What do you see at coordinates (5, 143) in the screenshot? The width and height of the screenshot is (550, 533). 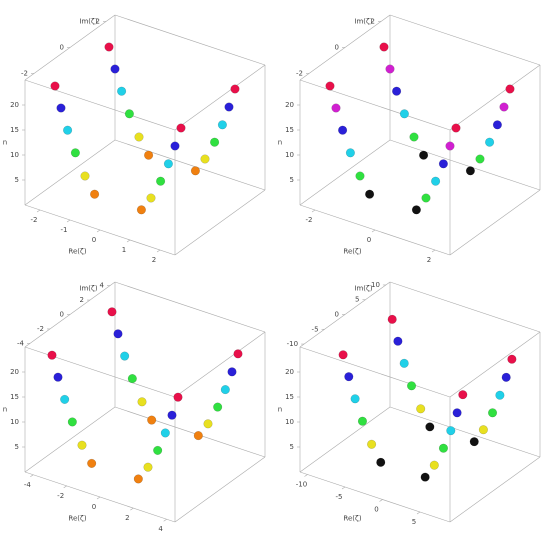 I see `z-axis-label: n` at bounding box center [5, 143].